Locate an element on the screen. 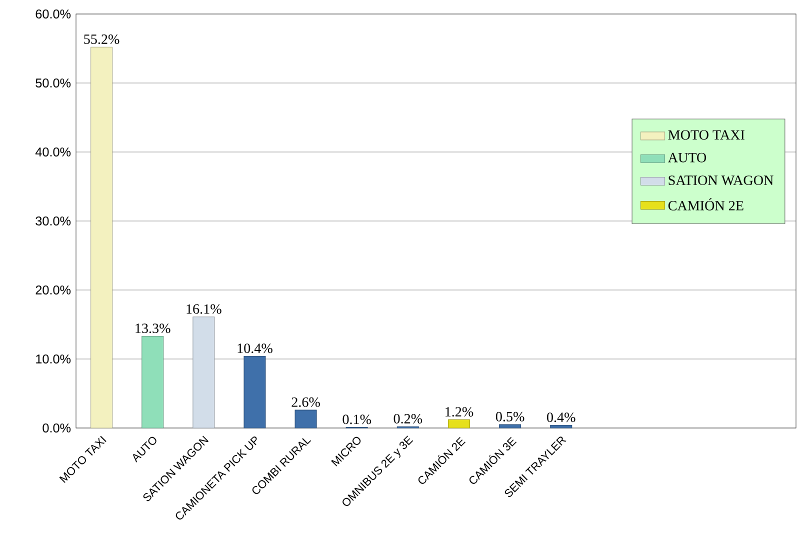 This screenshot has height=544, width=800. data-label: 55.2% is located at coordinates (102, 39).